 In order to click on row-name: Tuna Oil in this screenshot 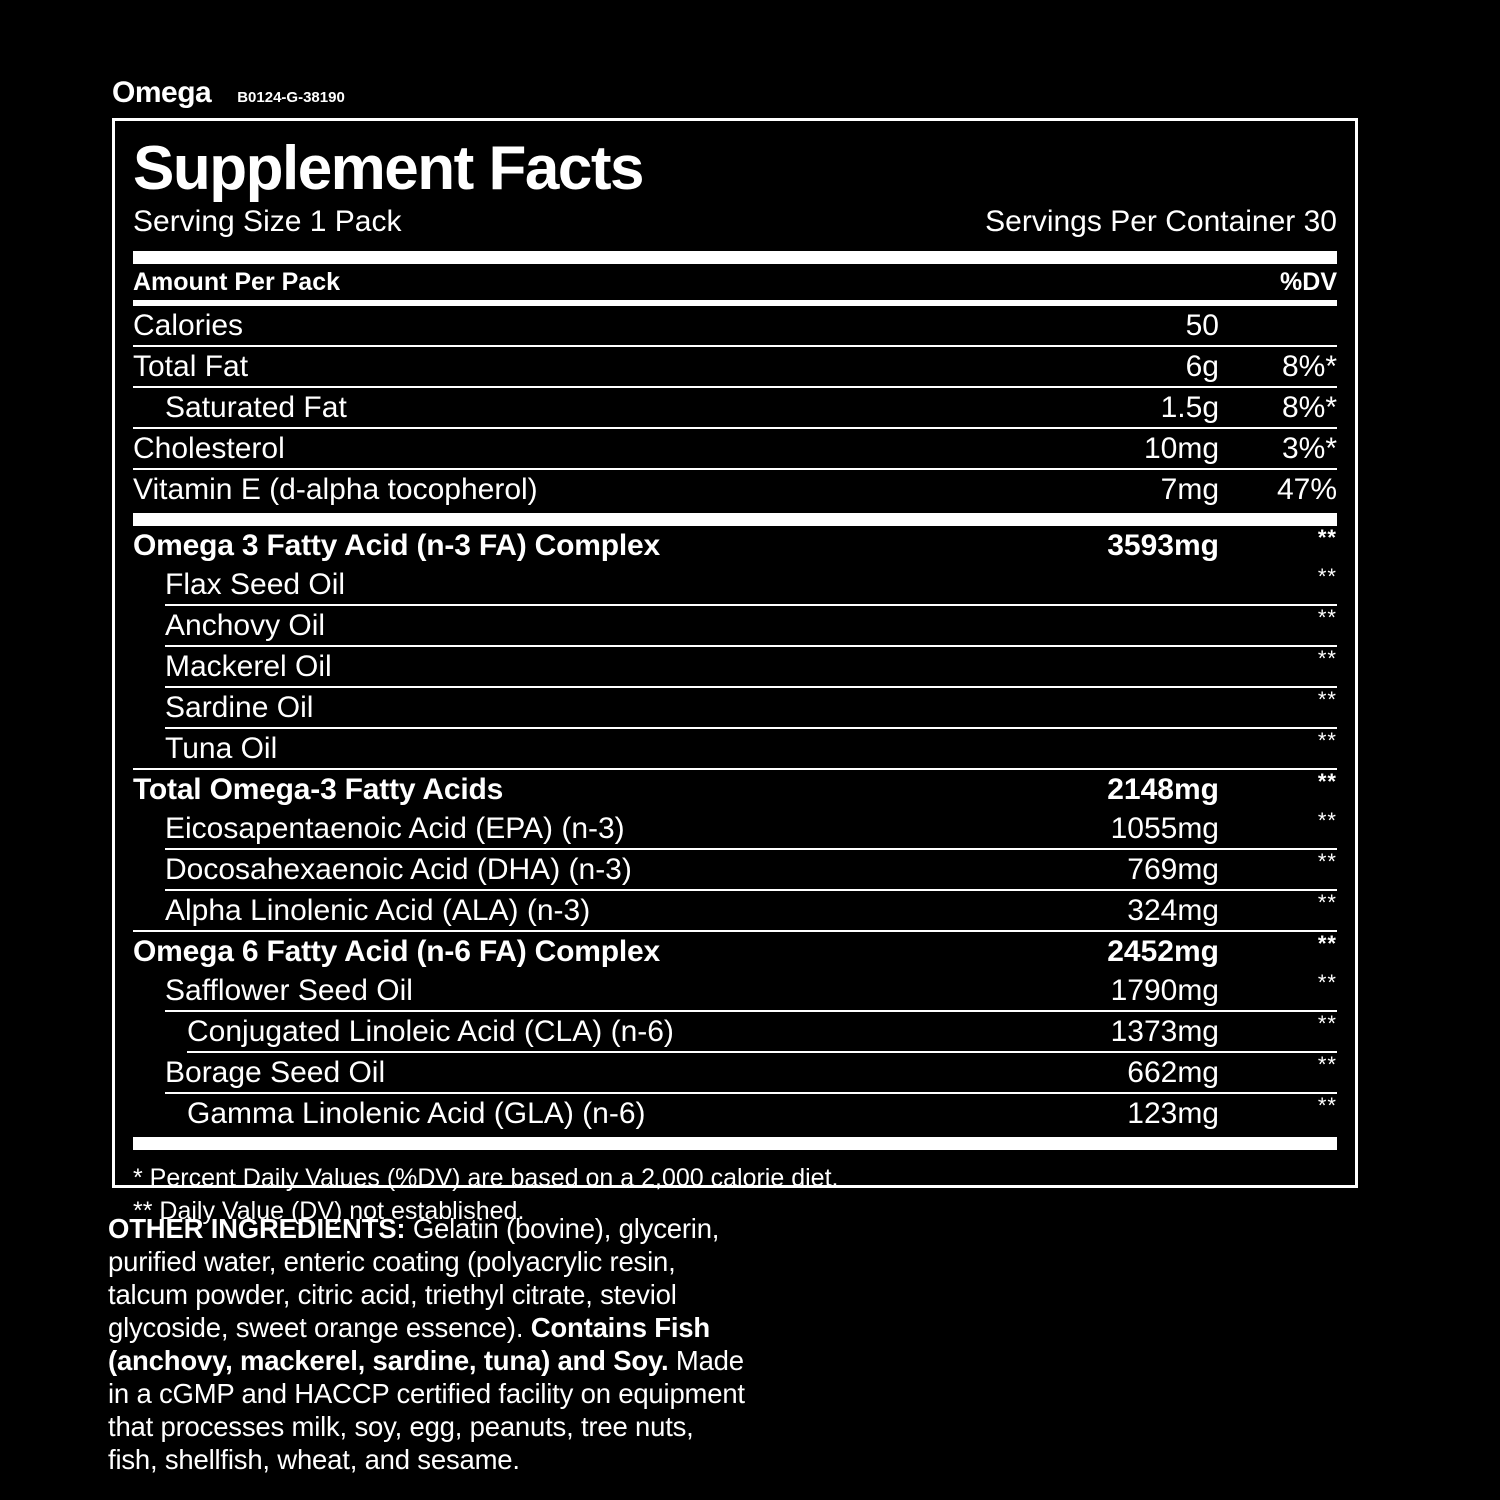, I will do `click(221, 748)`.